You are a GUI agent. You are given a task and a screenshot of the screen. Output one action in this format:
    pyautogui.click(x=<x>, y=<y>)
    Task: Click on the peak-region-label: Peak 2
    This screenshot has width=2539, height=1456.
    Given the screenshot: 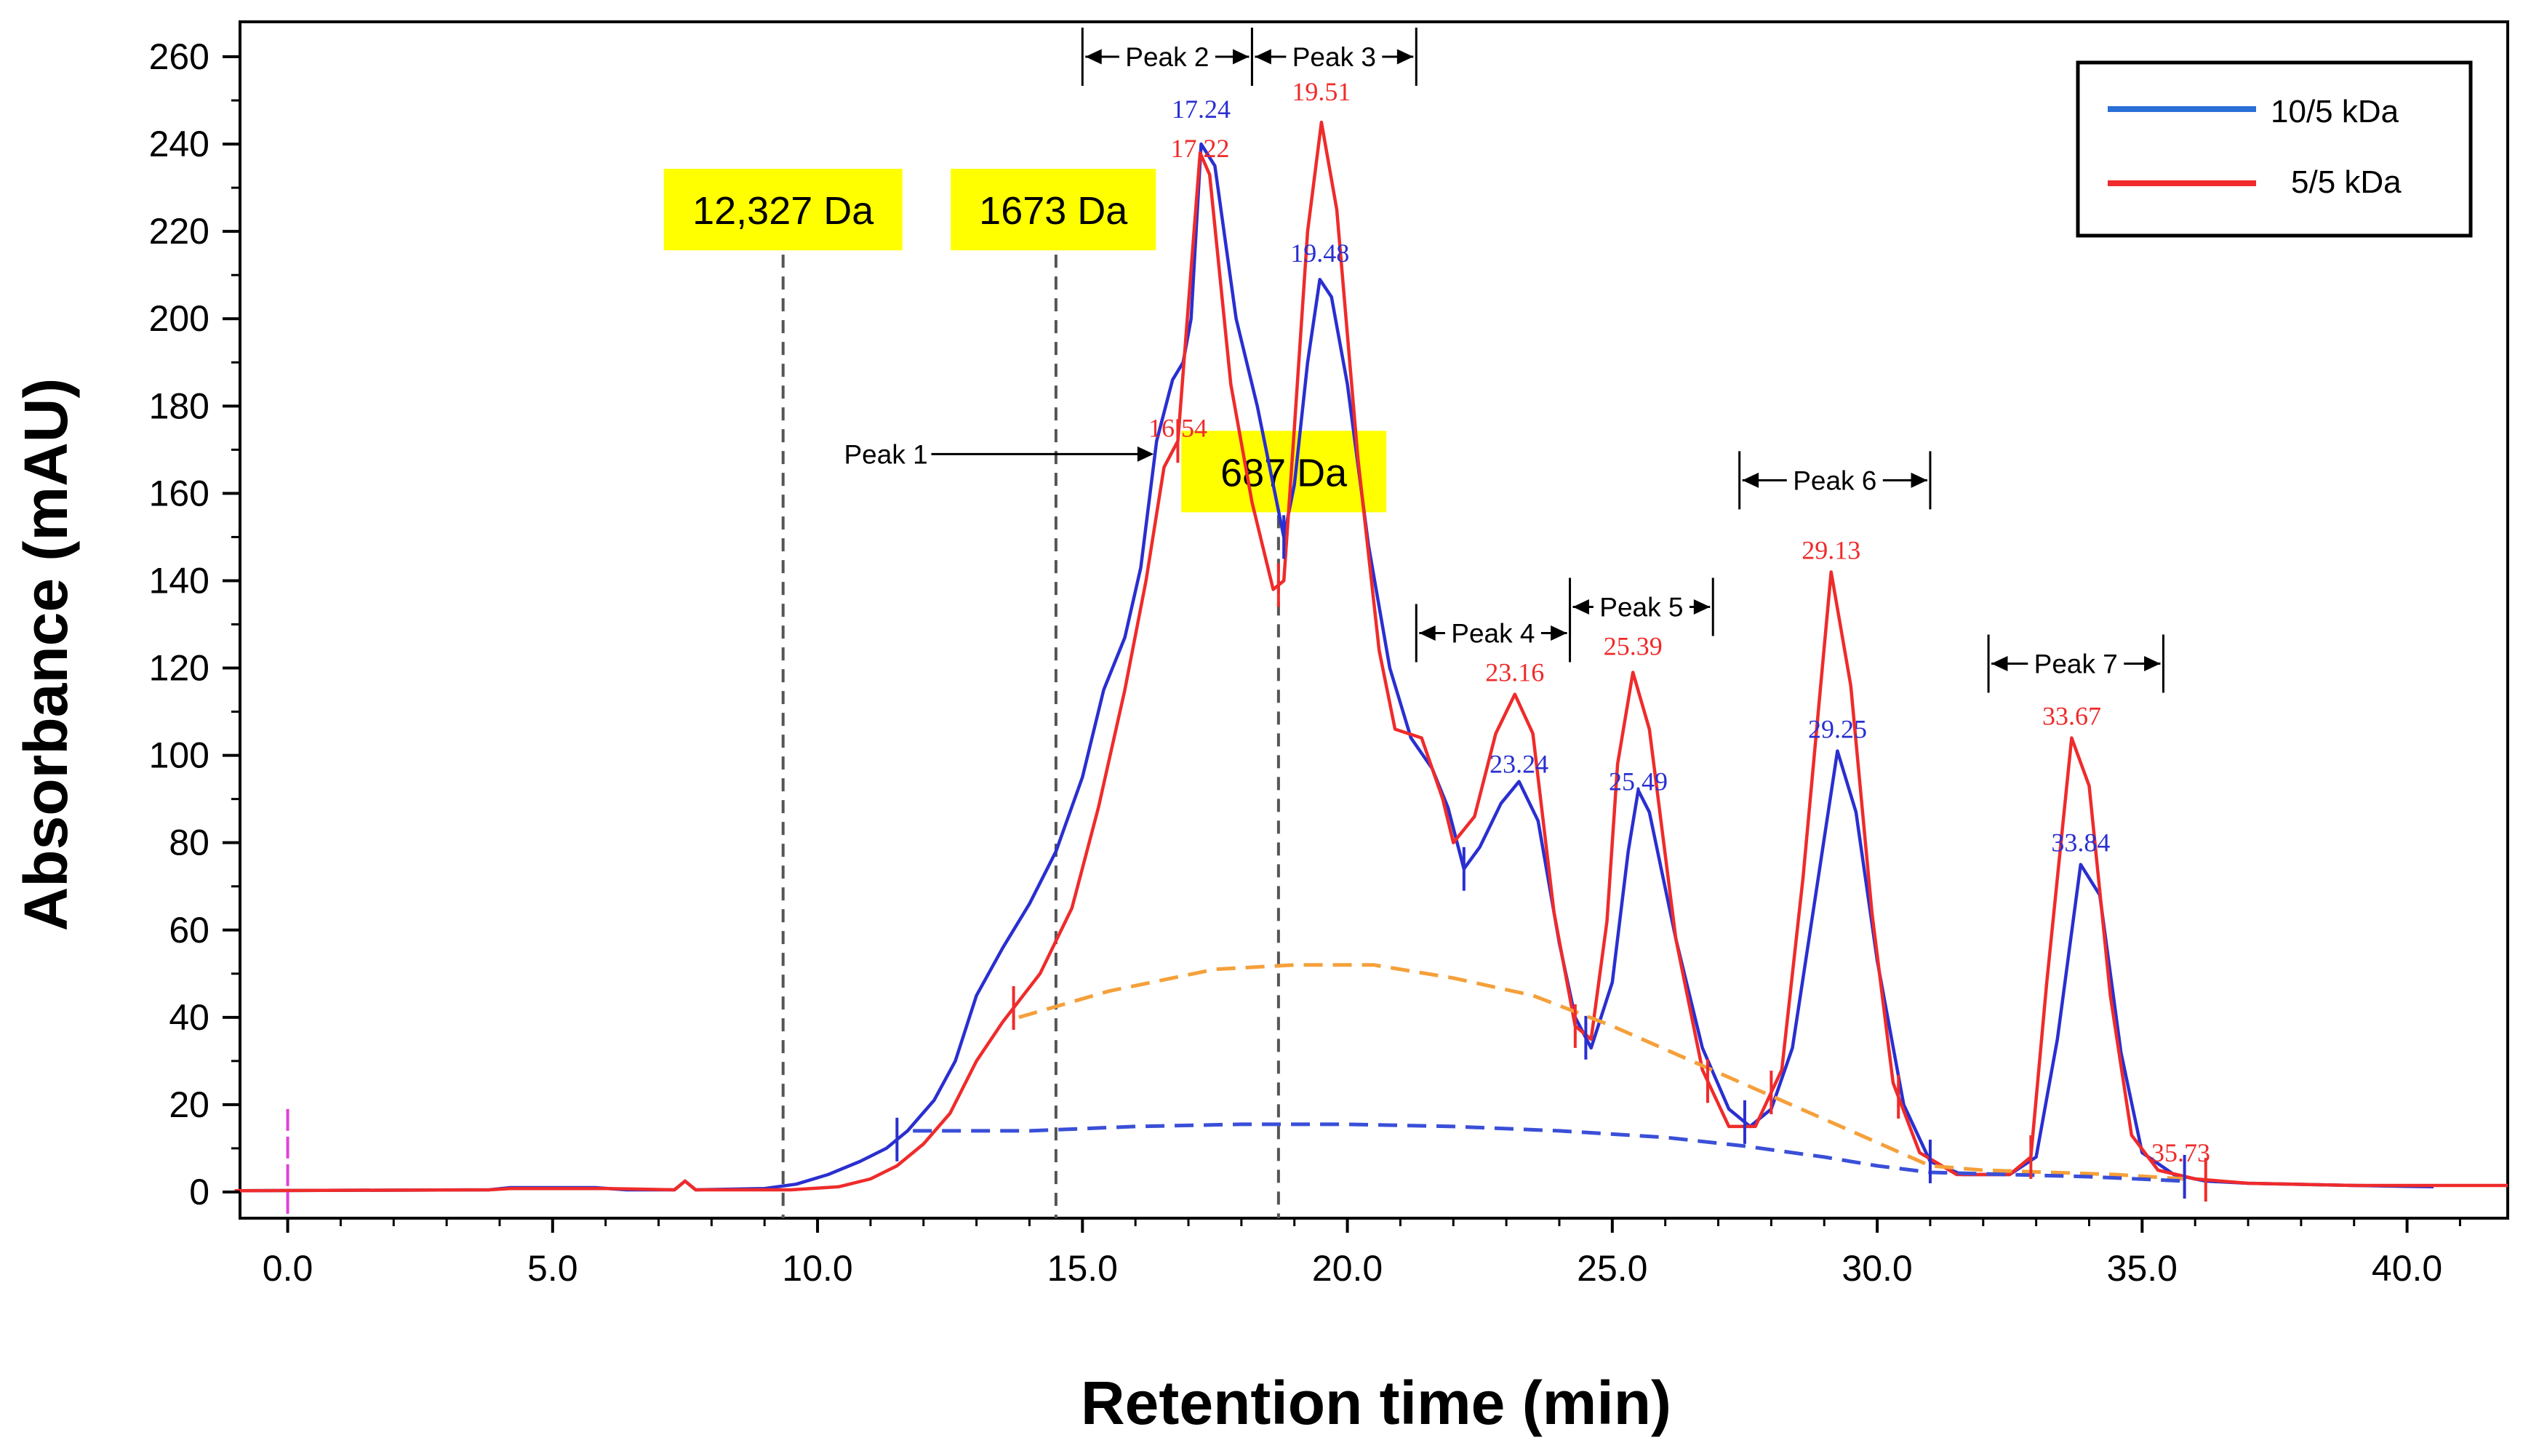 What is the action you would take?
    pyautogui.click(x=1167, y=57)
    